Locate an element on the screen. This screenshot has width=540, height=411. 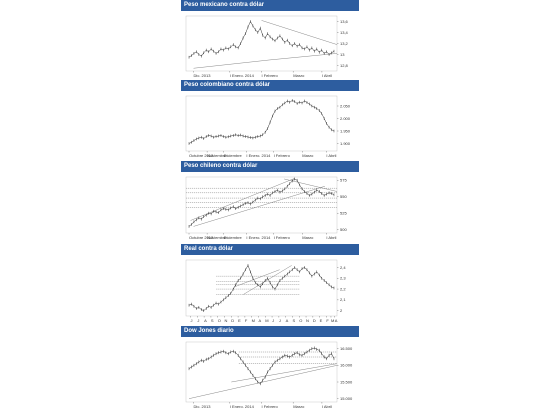
y-tick-label: 2,1 is located at coordinates (343, 299).